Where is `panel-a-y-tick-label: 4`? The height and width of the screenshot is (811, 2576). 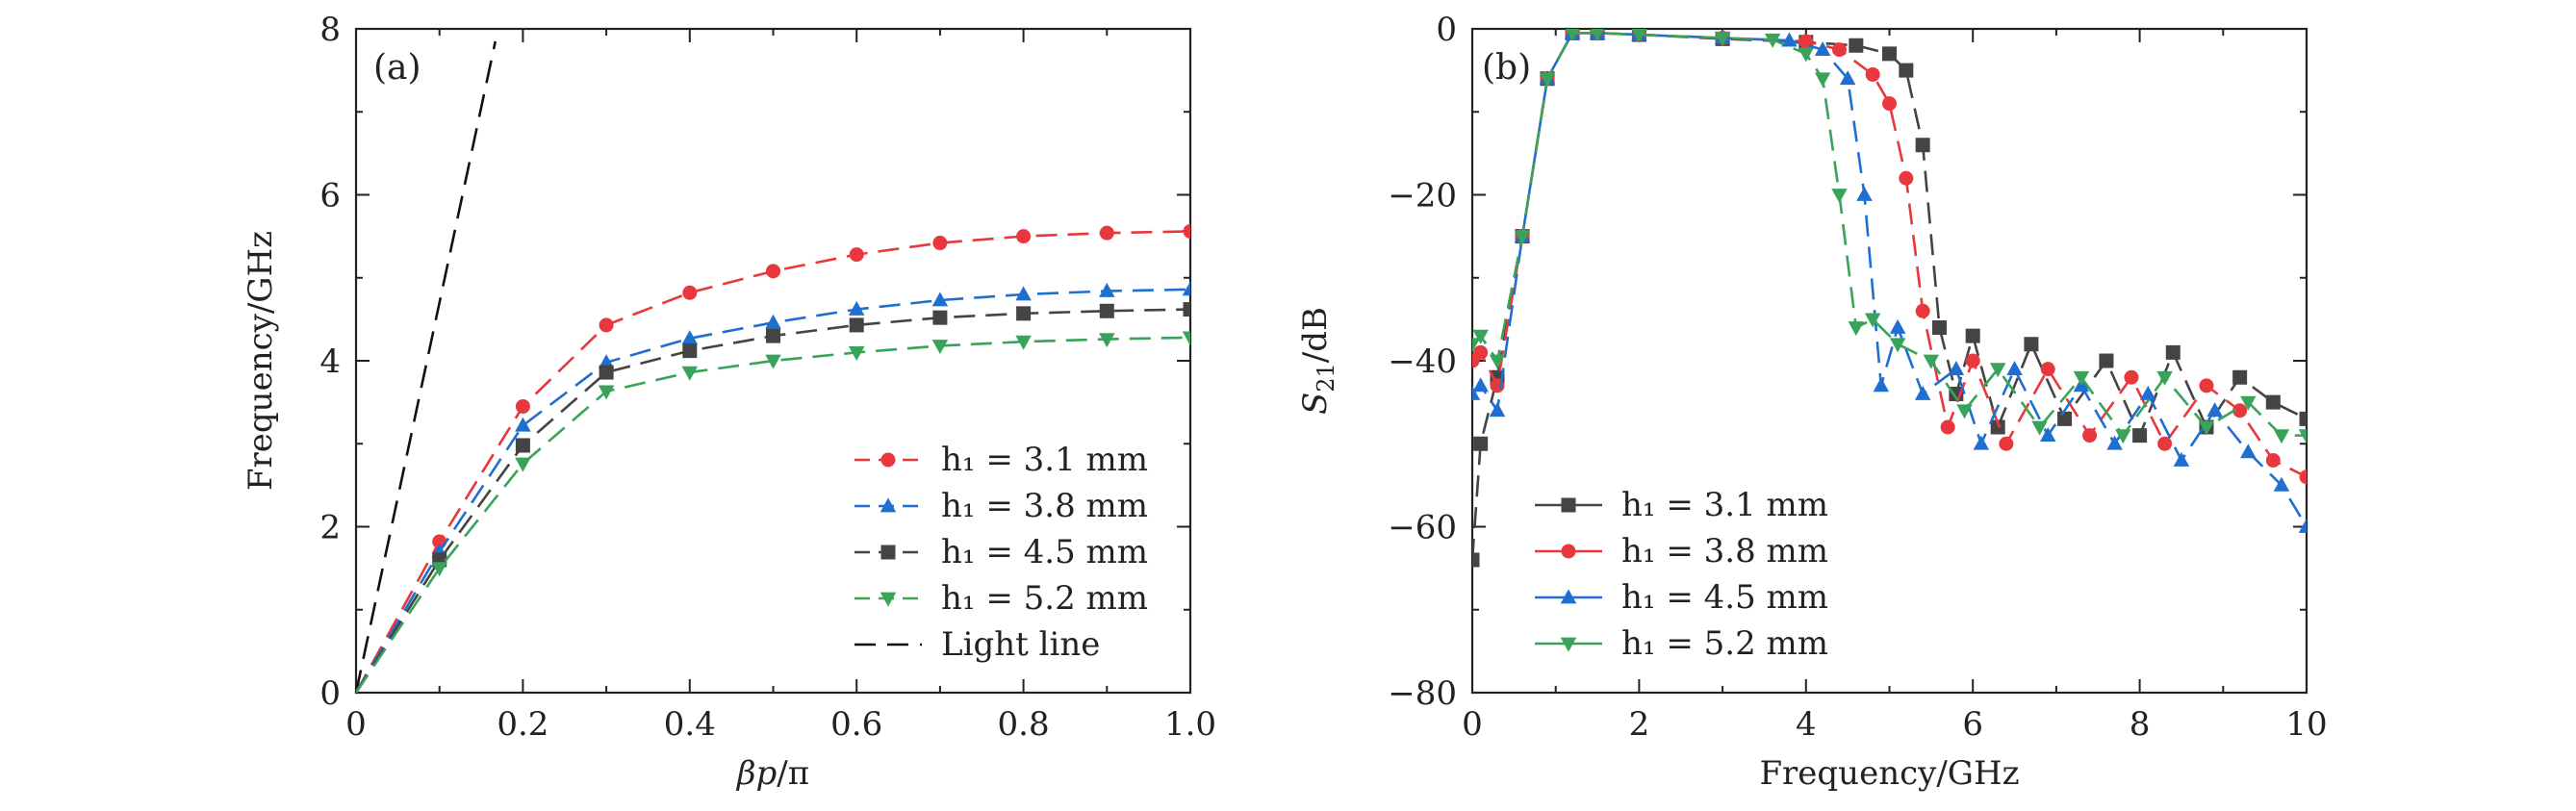 panel-a-y-tick-label: 4 is located at coordinates (330, 362).